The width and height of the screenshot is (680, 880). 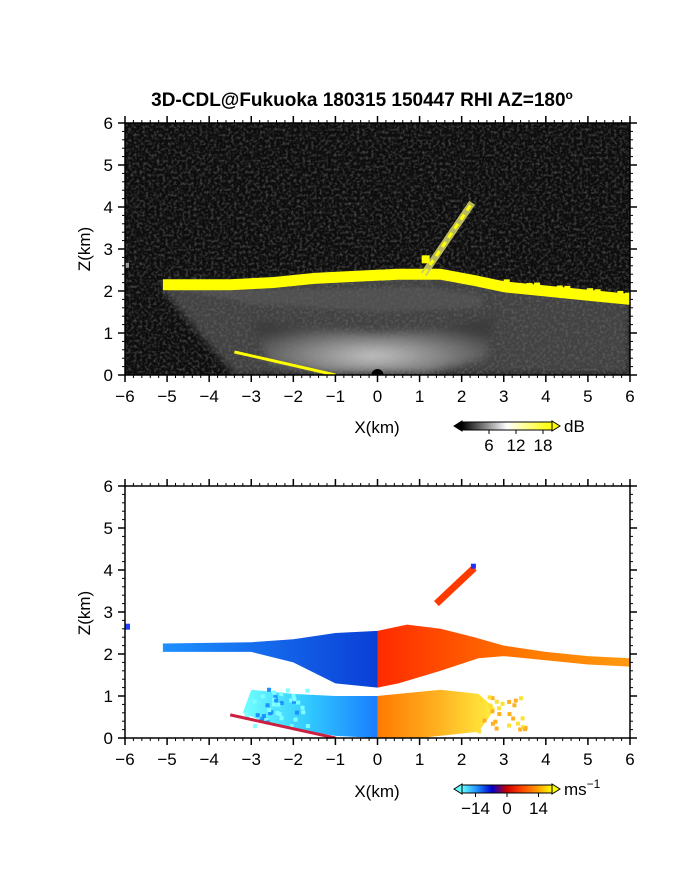 What do you see at coordinates (84, 249) in the screenshot?
I see `top-y-axis-label: Z(km)` at bounding box center [84, 249].